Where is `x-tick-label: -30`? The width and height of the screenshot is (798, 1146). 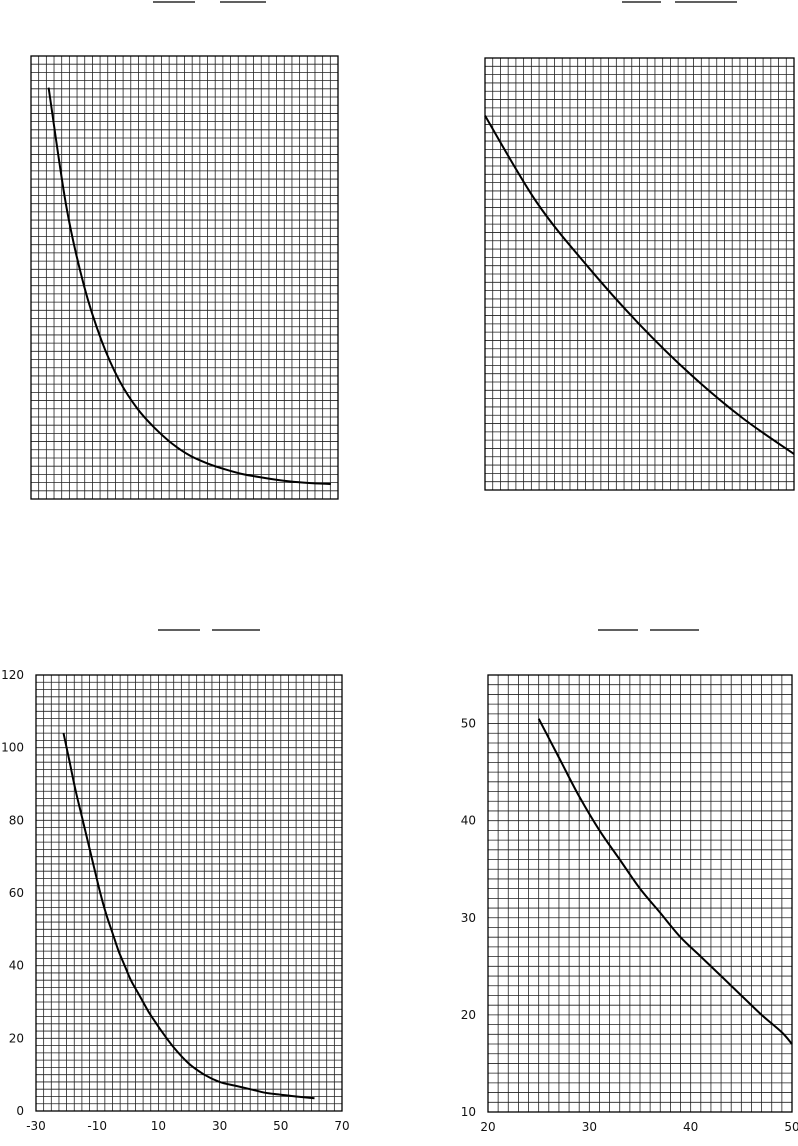 x-tick-label: -30 is located at coordinates (36, 1126).